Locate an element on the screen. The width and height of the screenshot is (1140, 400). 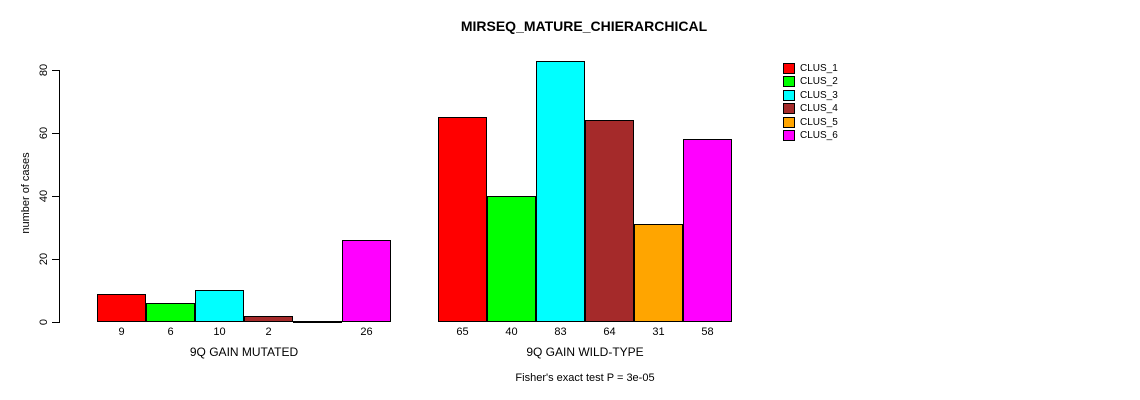
group-label-mutated: 9Q GAIN MUTATED is located at coordinates (244, 352).